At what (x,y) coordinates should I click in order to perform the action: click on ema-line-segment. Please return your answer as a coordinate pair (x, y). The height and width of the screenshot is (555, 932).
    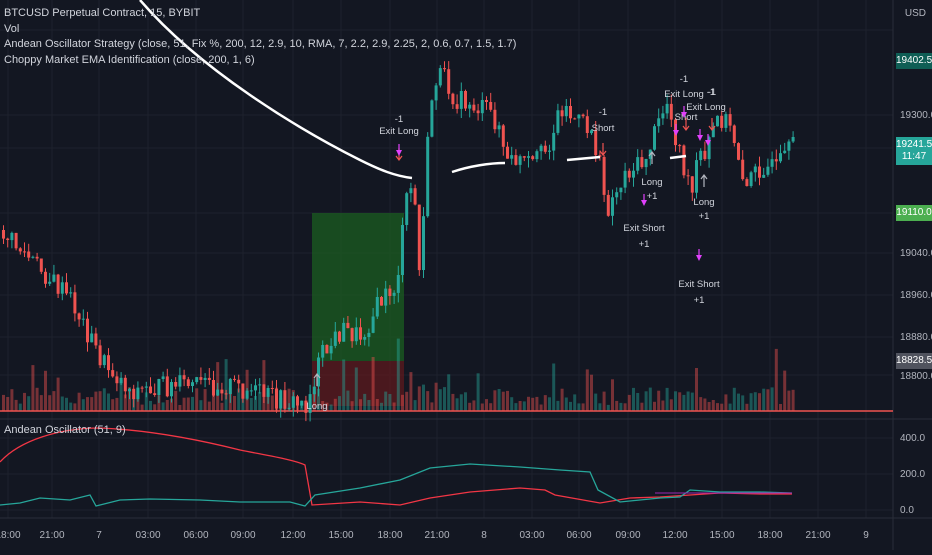
    Looking at the image, I should click on (276, 90).